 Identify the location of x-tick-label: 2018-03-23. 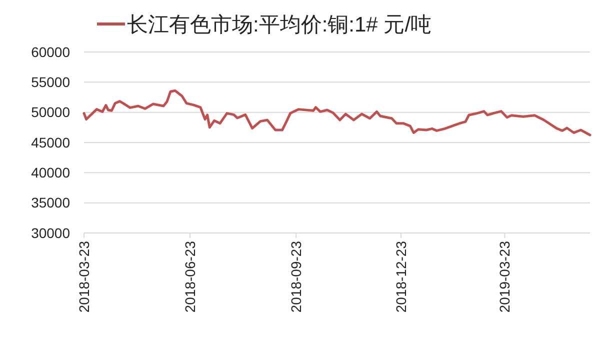
(84, 276).